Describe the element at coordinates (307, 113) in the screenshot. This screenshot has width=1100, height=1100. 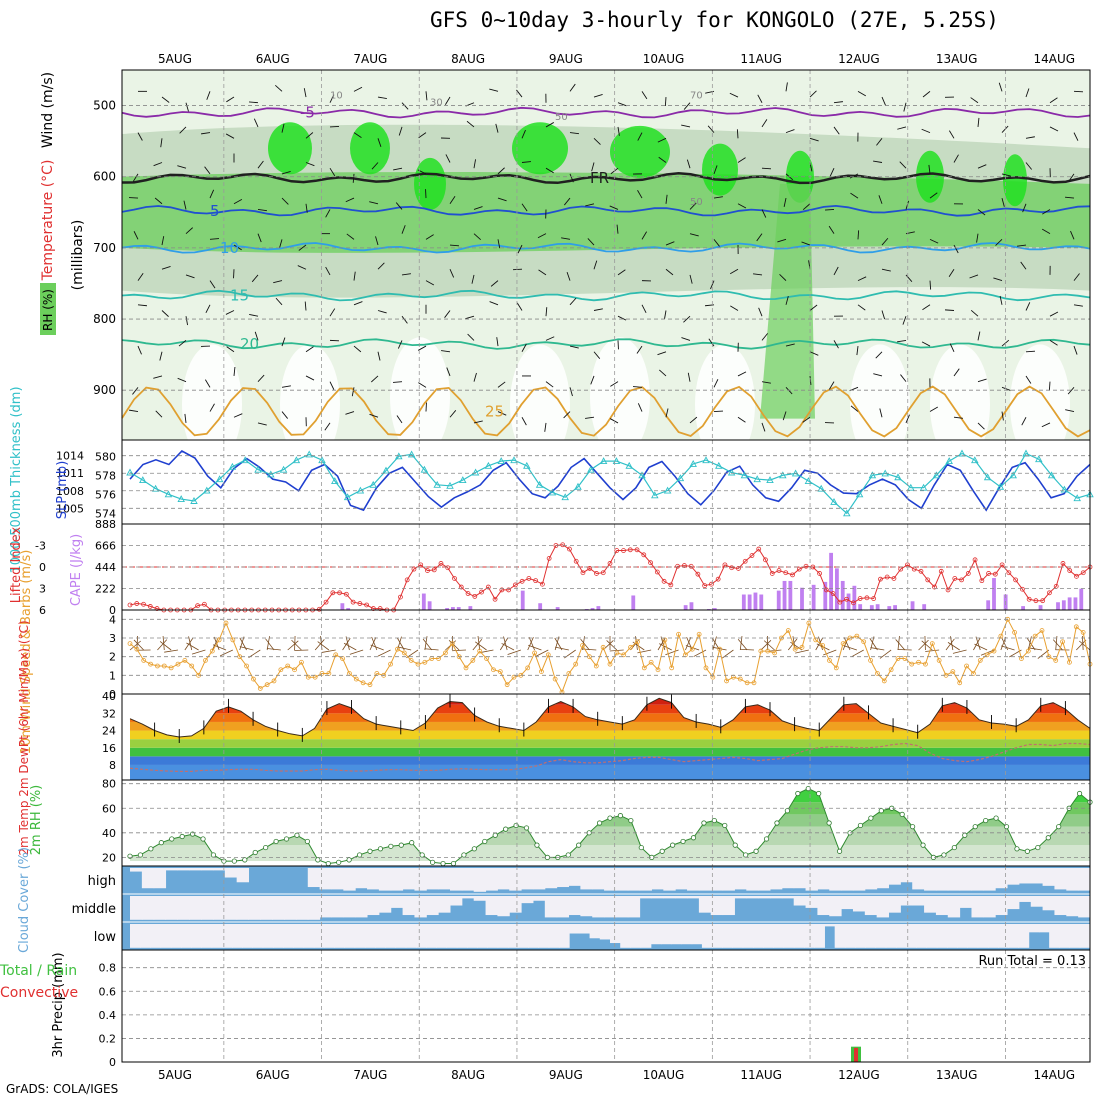
I see `isotherm-label: -5` at that location.